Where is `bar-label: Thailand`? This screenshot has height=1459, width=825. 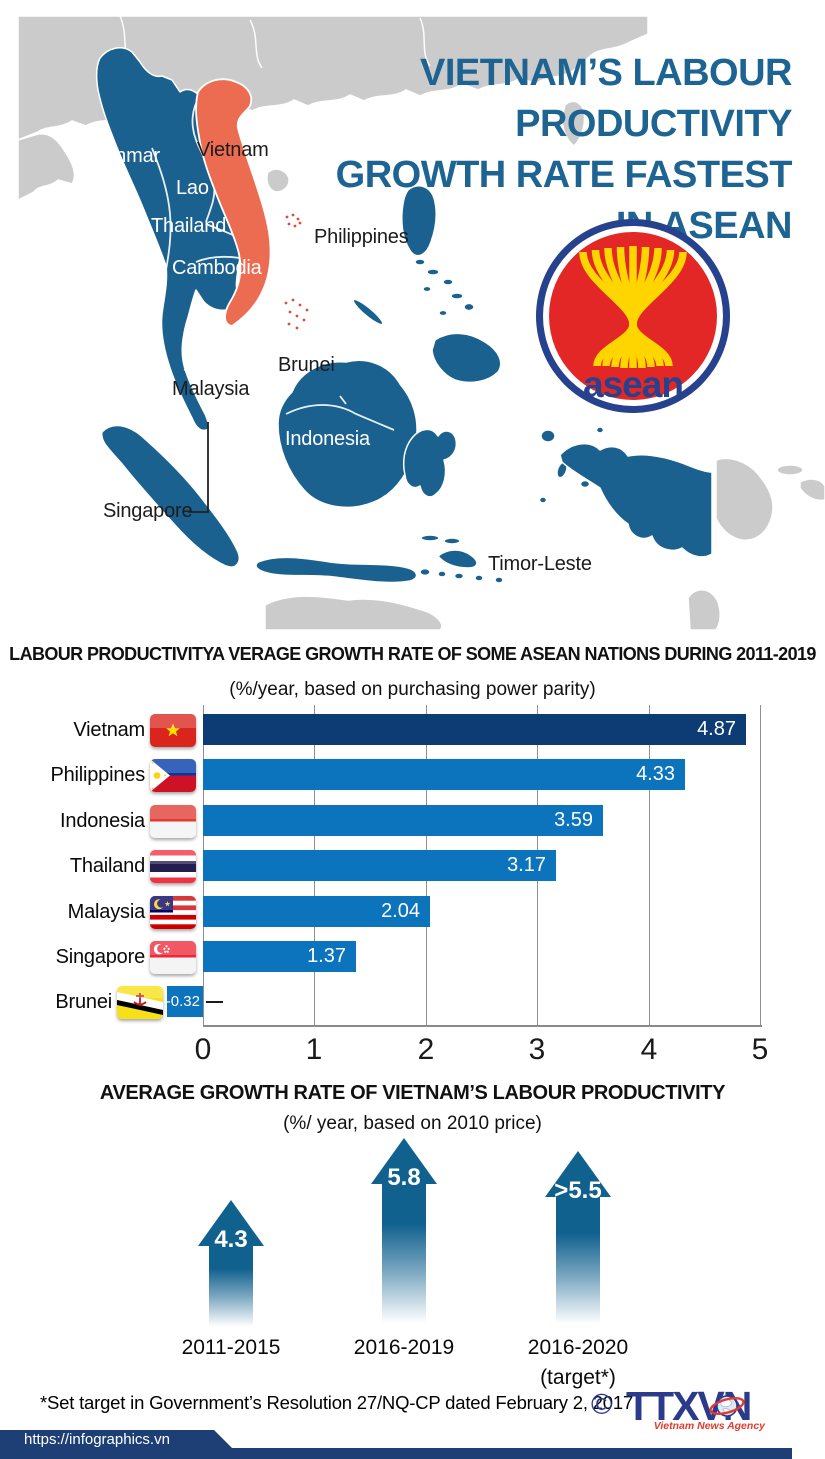 bar-label: Thailand is located at coordinates (107, 866).